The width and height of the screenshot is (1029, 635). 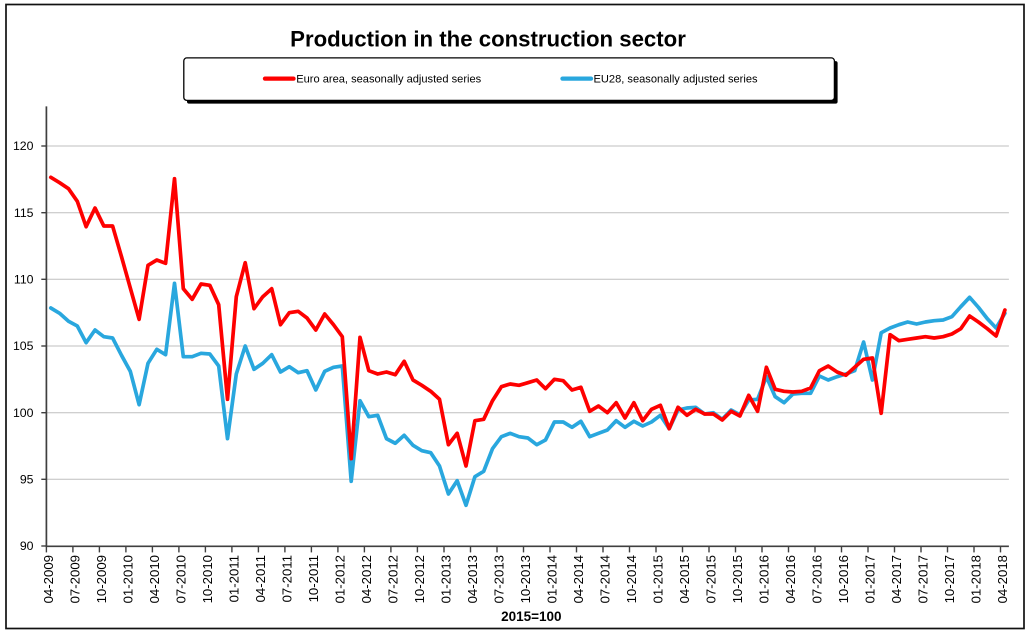 I want to click on svg-text: 07-2009, so click(x=74, y=579).